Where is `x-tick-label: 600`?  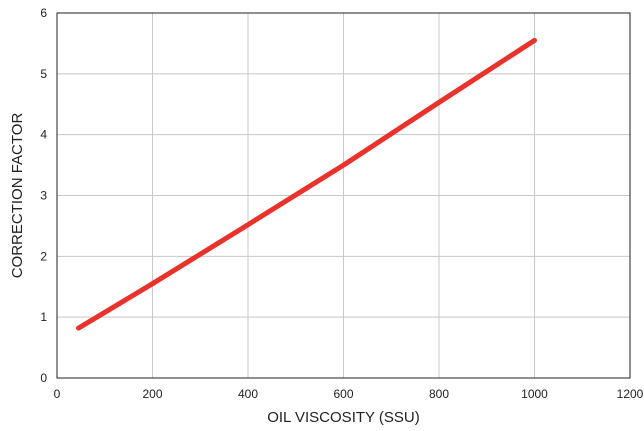
x-tick-label: 600 is located at coordinates (343, 394).